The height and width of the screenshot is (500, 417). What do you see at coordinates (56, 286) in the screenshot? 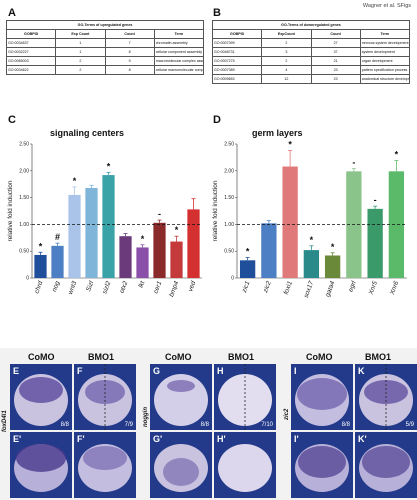
I see `category-label: nog` at bounding box center [56, 286].